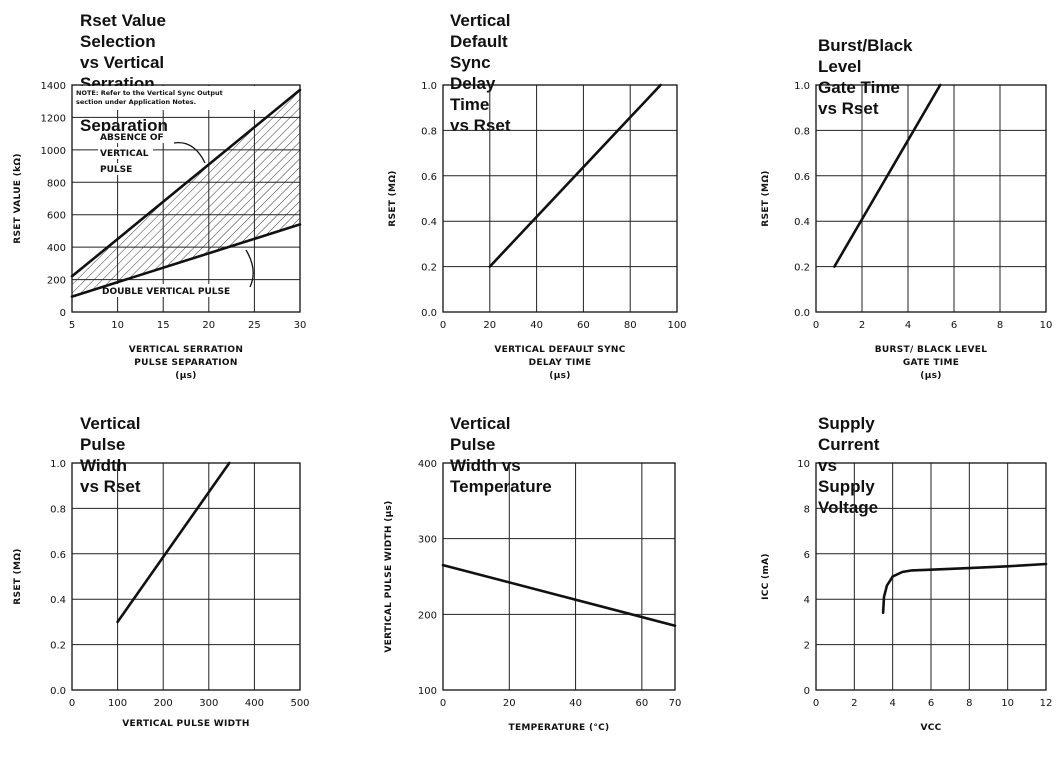  What do you see at coordinates (427, 691) in the screenshot?
I see `y-tick-label: 100` at bounding box center [427, 691].